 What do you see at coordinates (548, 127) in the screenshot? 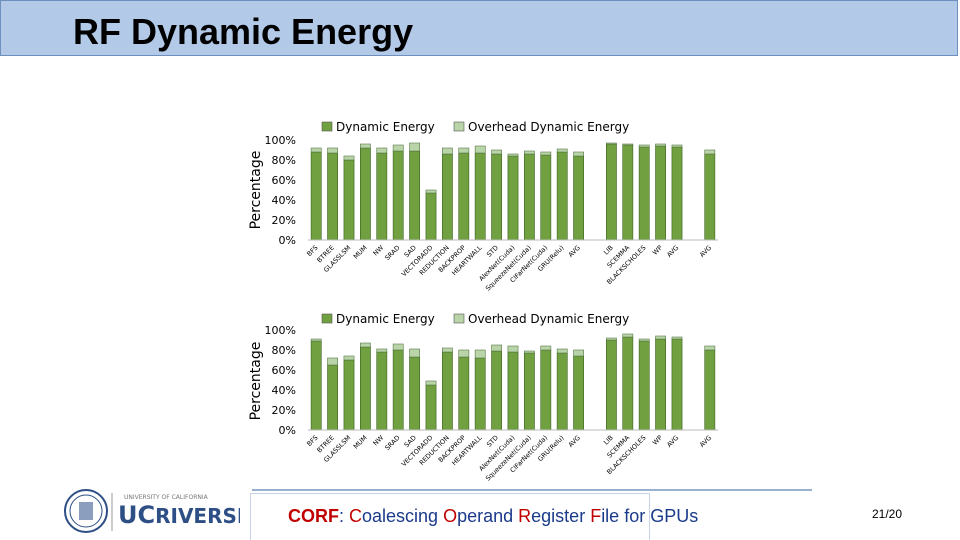
I see `legend-label: Overhead Dynamic Energy` at bounding box center [548, 127].